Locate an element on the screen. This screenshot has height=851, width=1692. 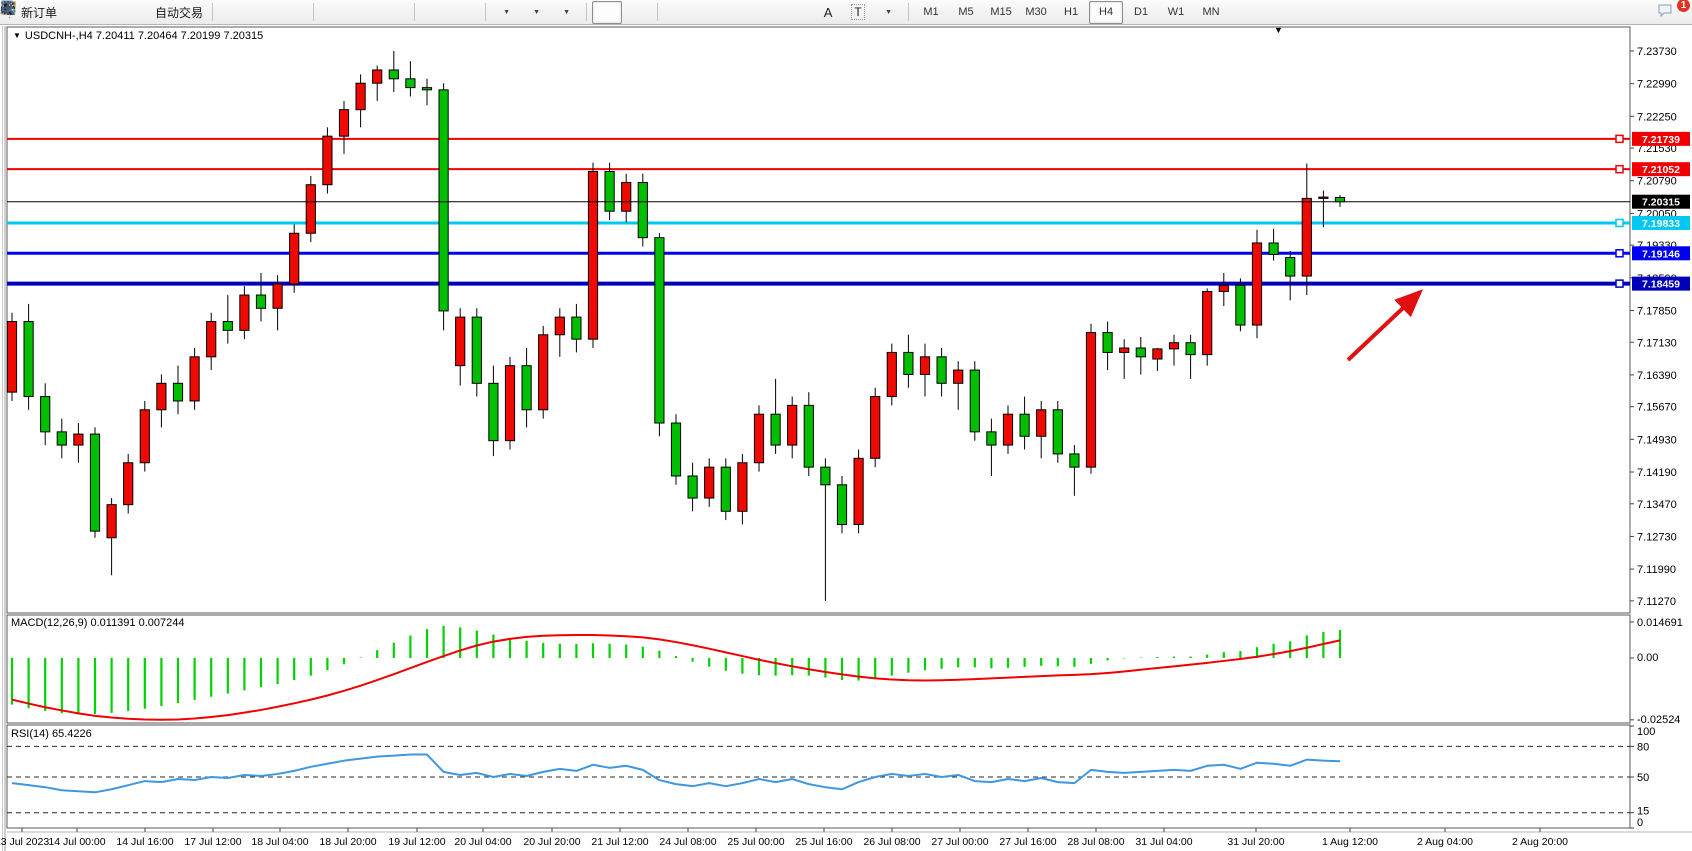
timeframe-button-M1: M1 is located at coordinates (931, 12).